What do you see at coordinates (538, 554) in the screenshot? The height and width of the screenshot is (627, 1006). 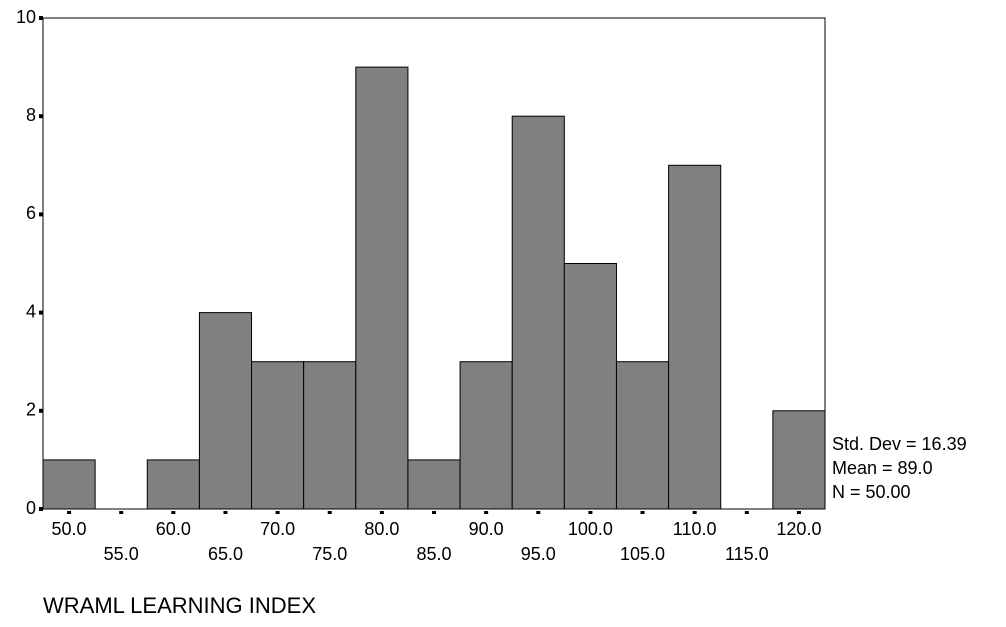 I see `x-tick-label: 95.0` at bounding box center [538, 554].